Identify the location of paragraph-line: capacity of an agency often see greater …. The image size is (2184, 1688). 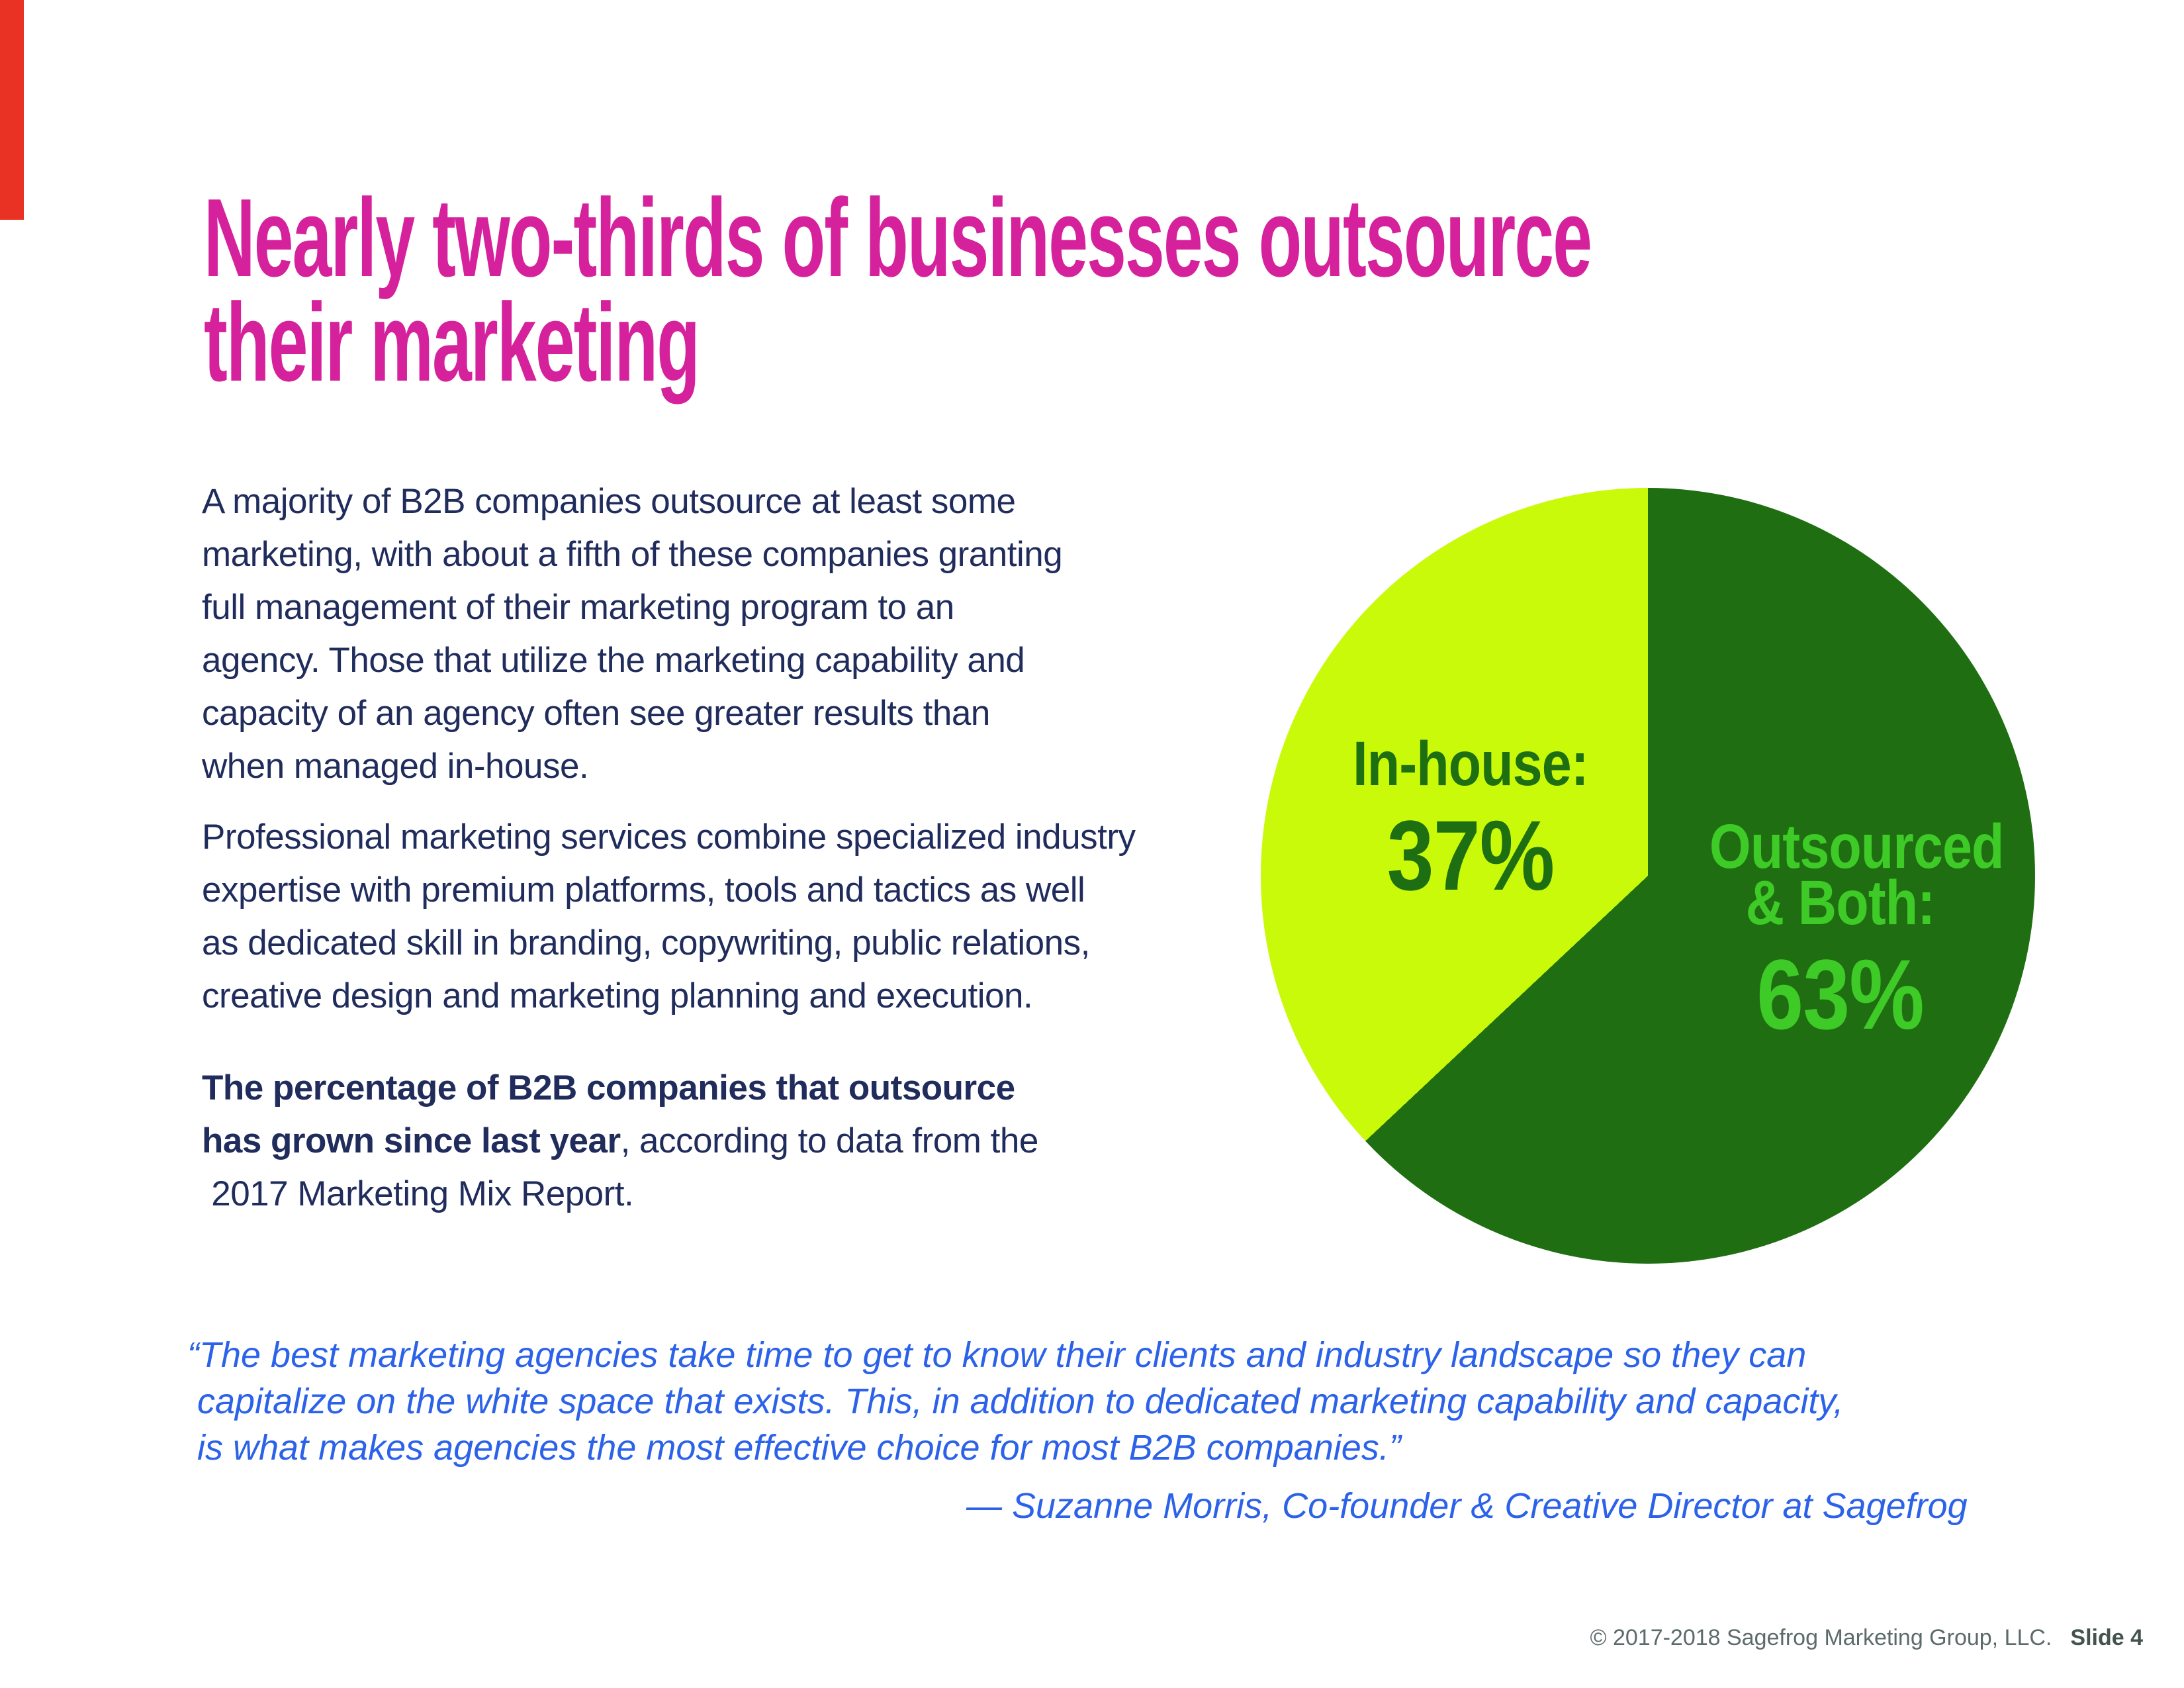
(596, 713).